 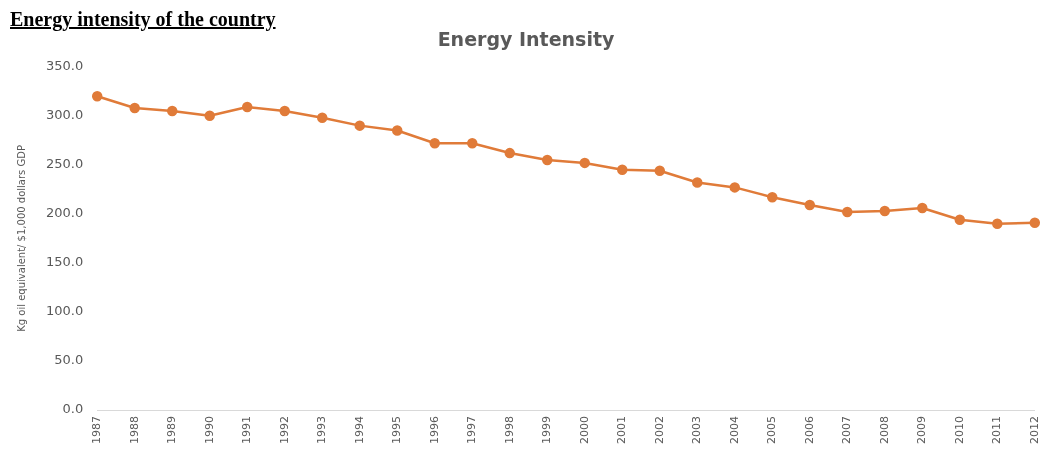 I want to click on x-tick-label: 2001, so click(x=622, y=430).